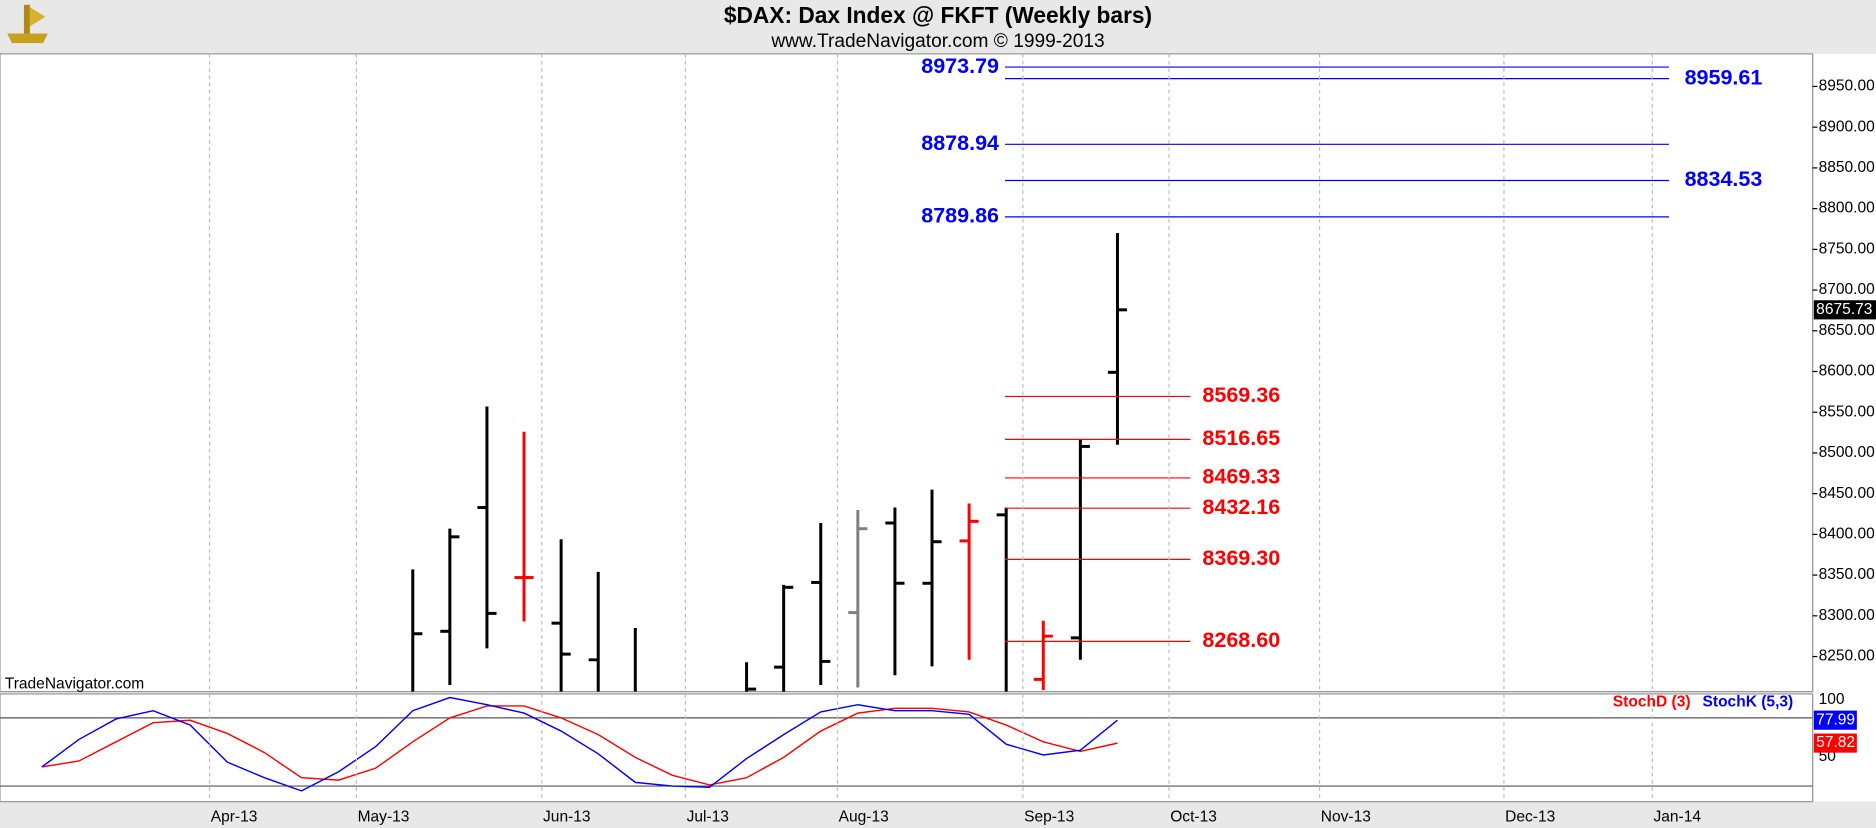  Describe the element at coordinates (1844, 427) in the screenshot. I see `axis-area` at that location.